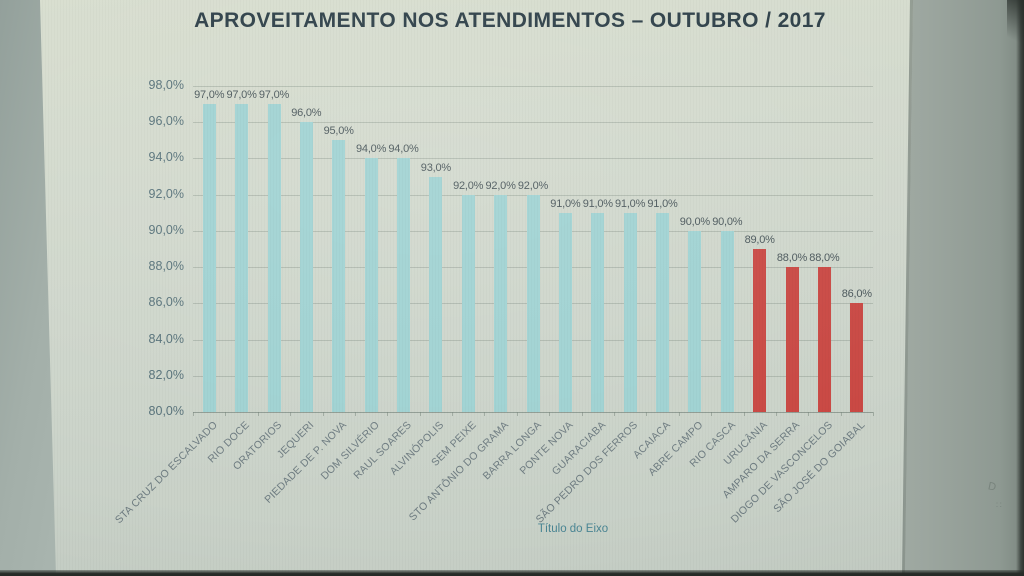  What do you see at coordinates (382, 450) in the screenshot?
I see `category-label: RAUL SOARES` at bounding box center [382, 450].